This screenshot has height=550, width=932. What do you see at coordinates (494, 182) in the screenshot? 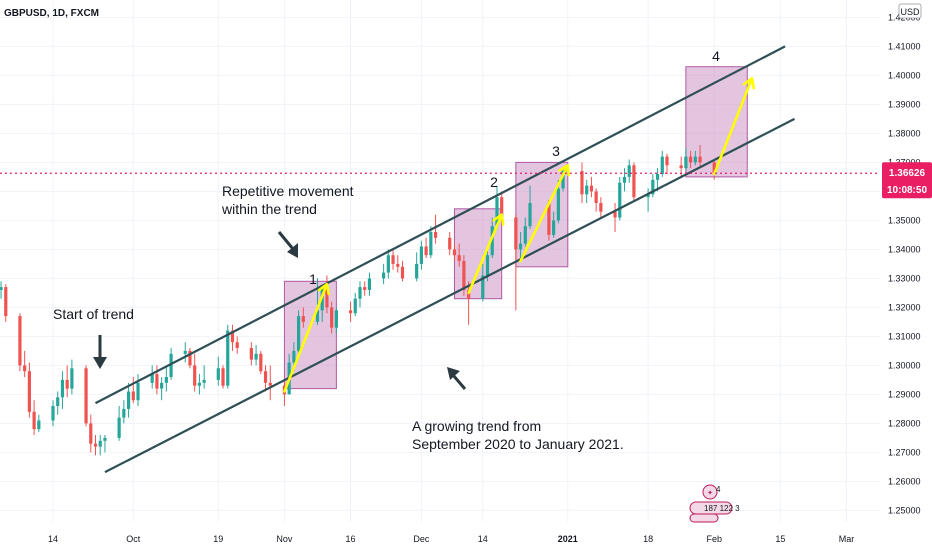
I see `wave-label-2: 2` at bounding box center [494, 182].